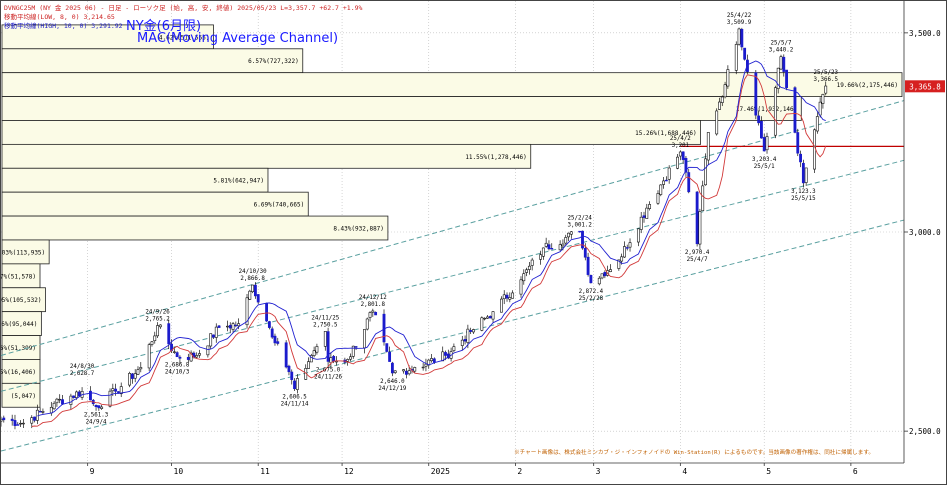  Describe the element at coordinates (294, 398) in the screenshot. I see `annotation-value: 2,606.5` at that location.